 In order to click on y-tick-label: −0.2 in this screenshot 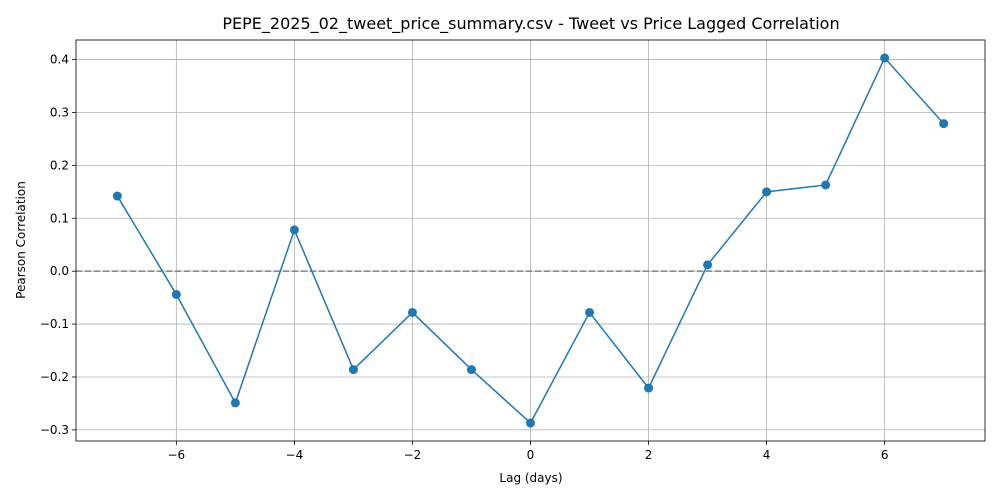, I will do `click(54, 377)`.